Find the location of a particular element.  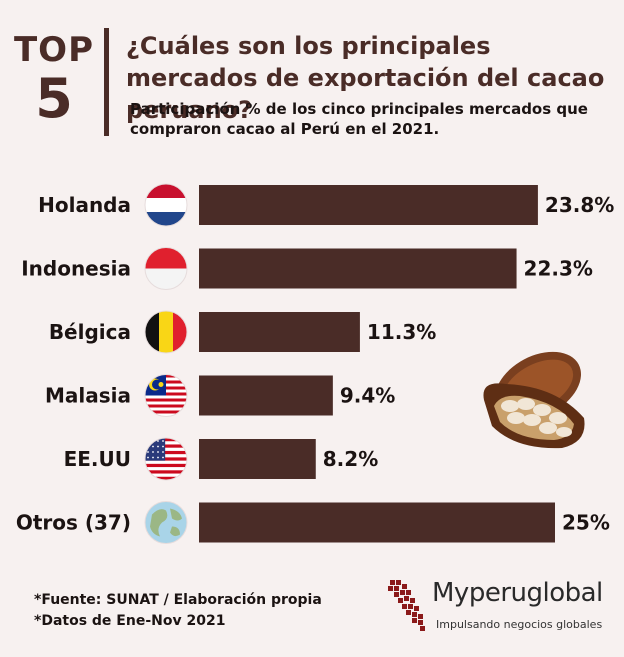

source-note: *Fuente: SUNAT / Elaboración propia is located at coordinates (178, 600).